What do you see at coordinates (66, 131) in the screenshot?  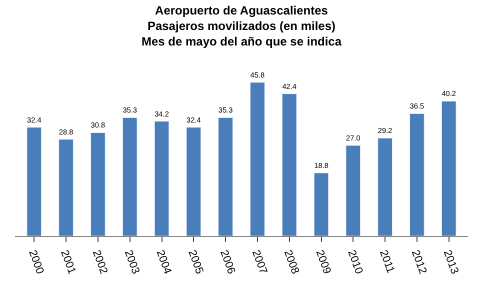 I see `data-label: 28.8` at bounding box center [66, 131].